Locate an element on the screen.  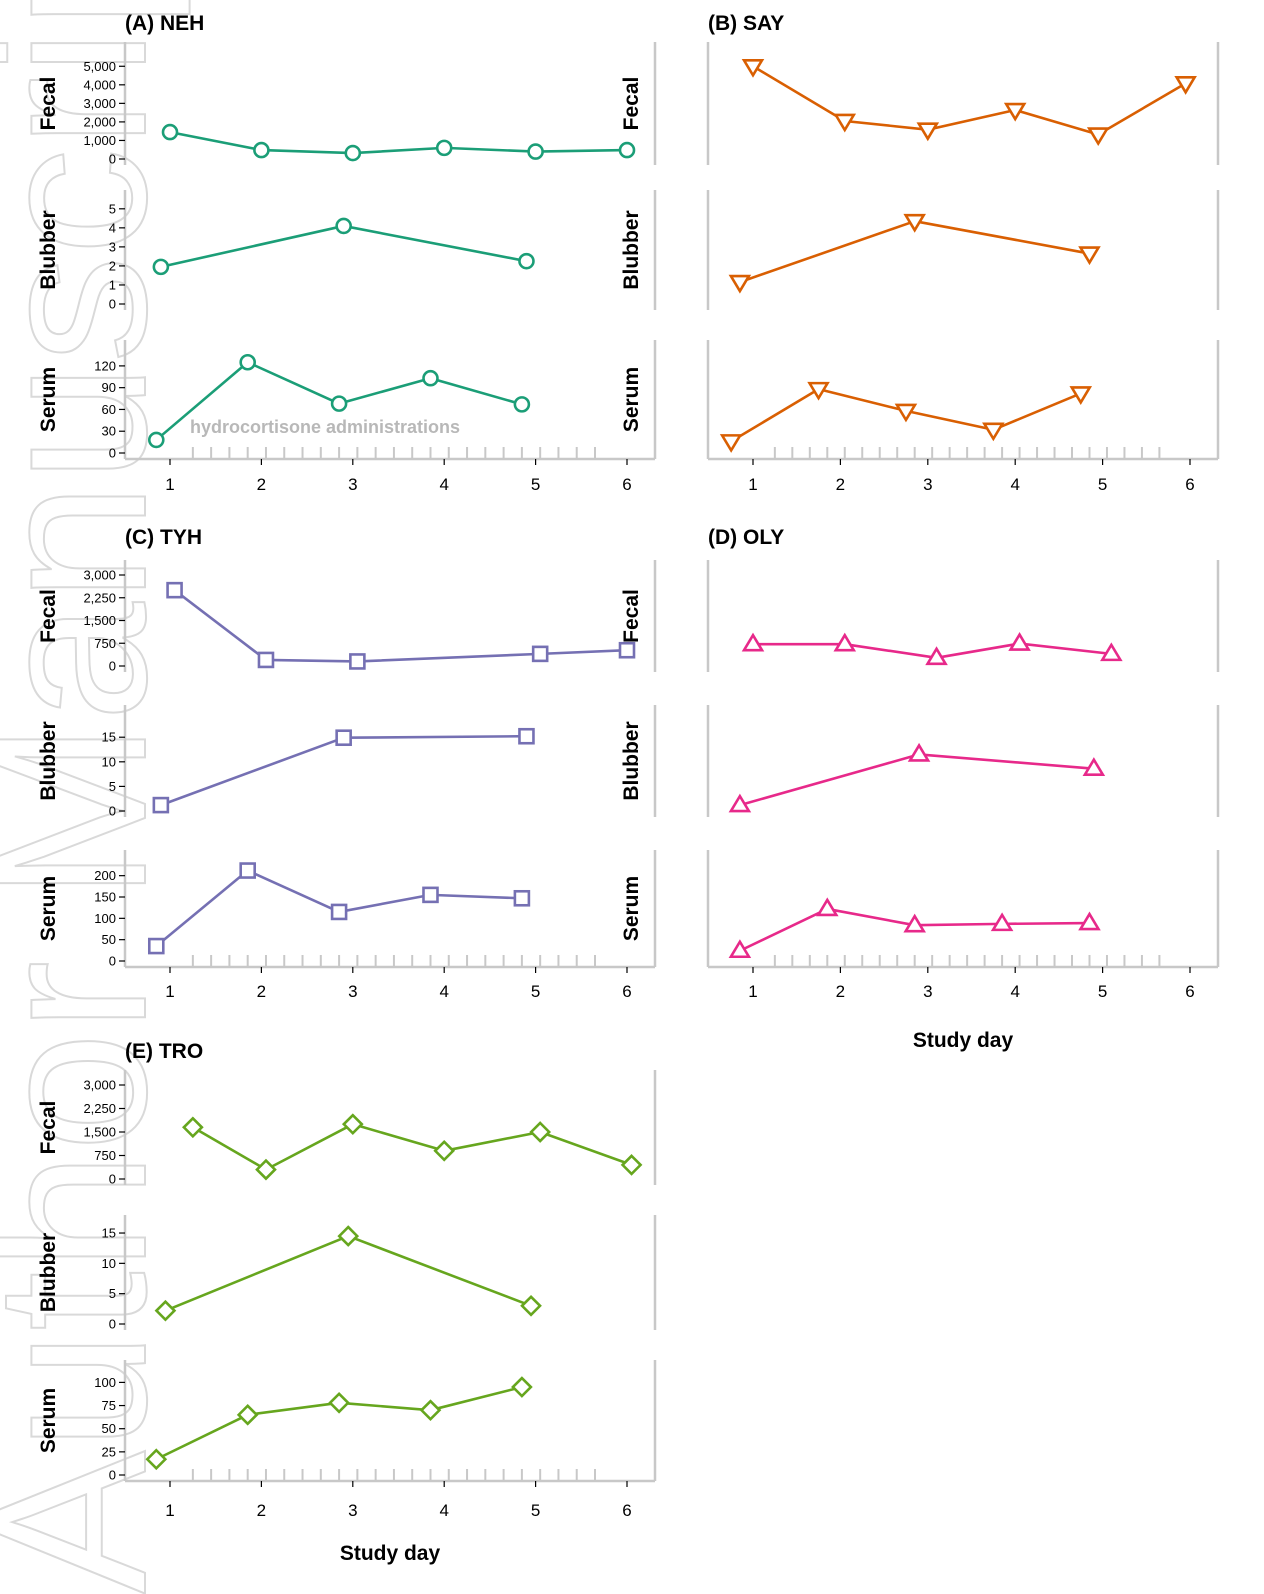
series-line is located at coordinates (916, 780).